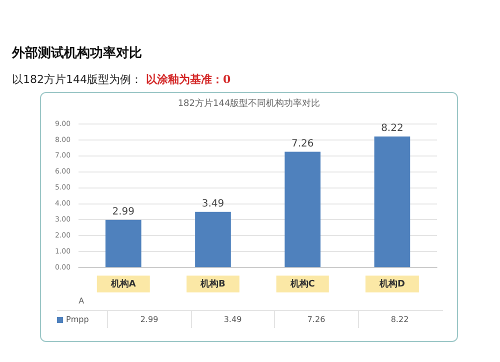  What do you see at coordinates (316, 319) in the screenshot?
I see `data-label: 7.26` at bounding box center [316, 319].